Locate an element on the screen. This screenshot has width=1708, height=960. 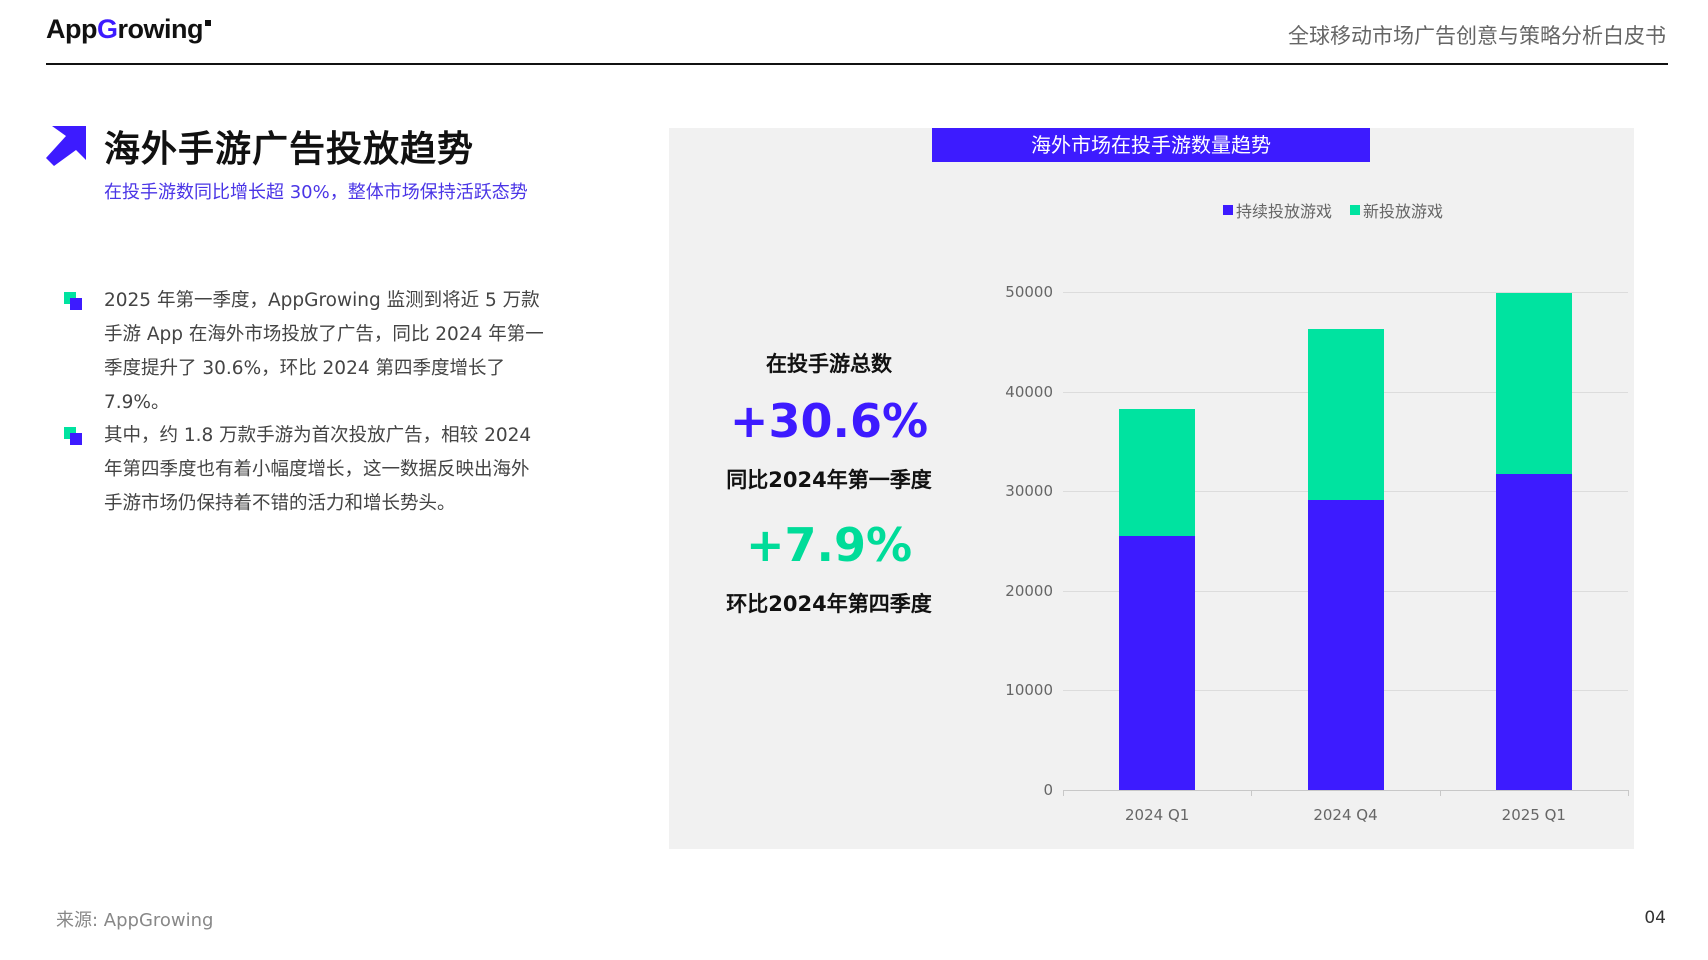
legend-item-continuing: 持续投放游戏 is located at coordinates (1277, 210).